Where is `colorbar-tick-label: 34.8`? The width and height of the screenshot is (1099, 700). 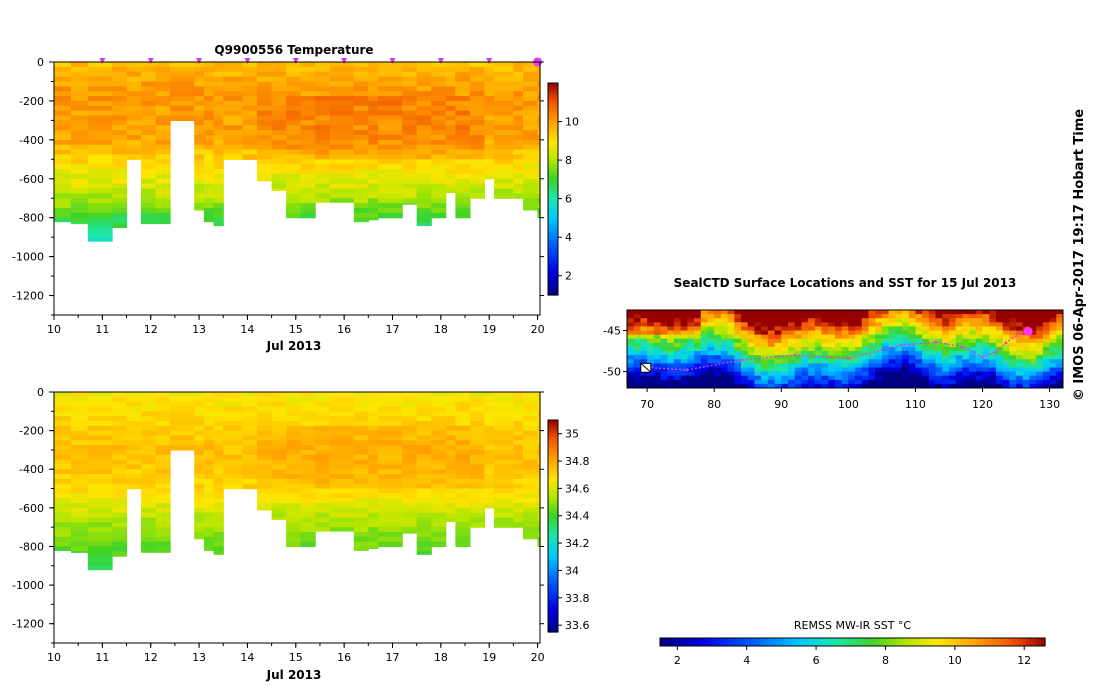 colorbar-tick-label: 34.8 is located at coordinates (577, 461).